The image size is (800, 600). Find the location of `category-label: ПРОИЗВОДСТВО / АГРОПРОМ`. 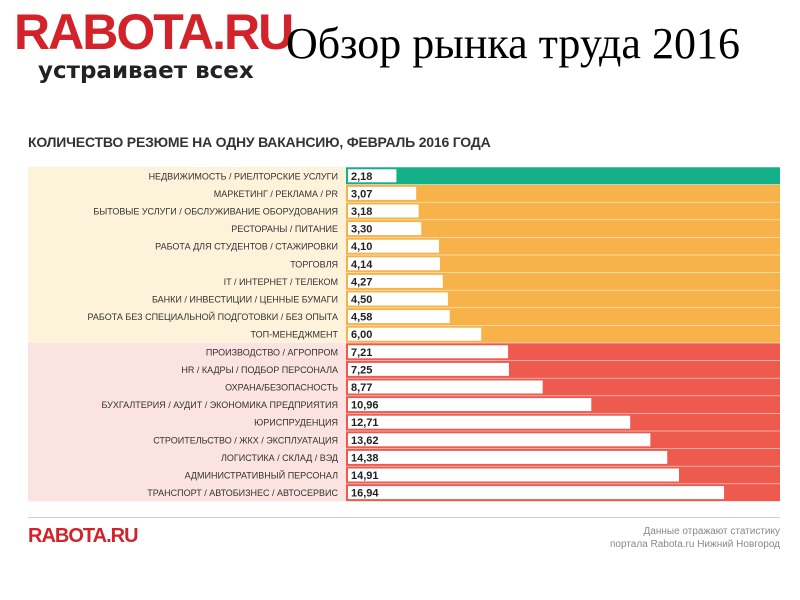

category-label: ПРОИЗВОДСТВО / АГРОПРОМ is located at coordinates (272, 352).